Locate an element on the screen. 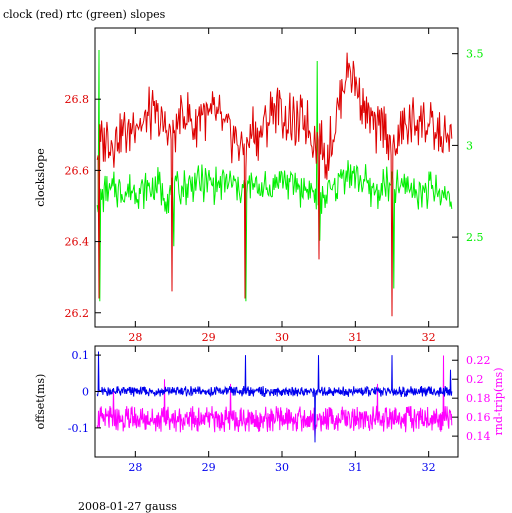 This screenshot has height=513, width=512. y-axis-label: clockslope is located at coordinates (40, 177).